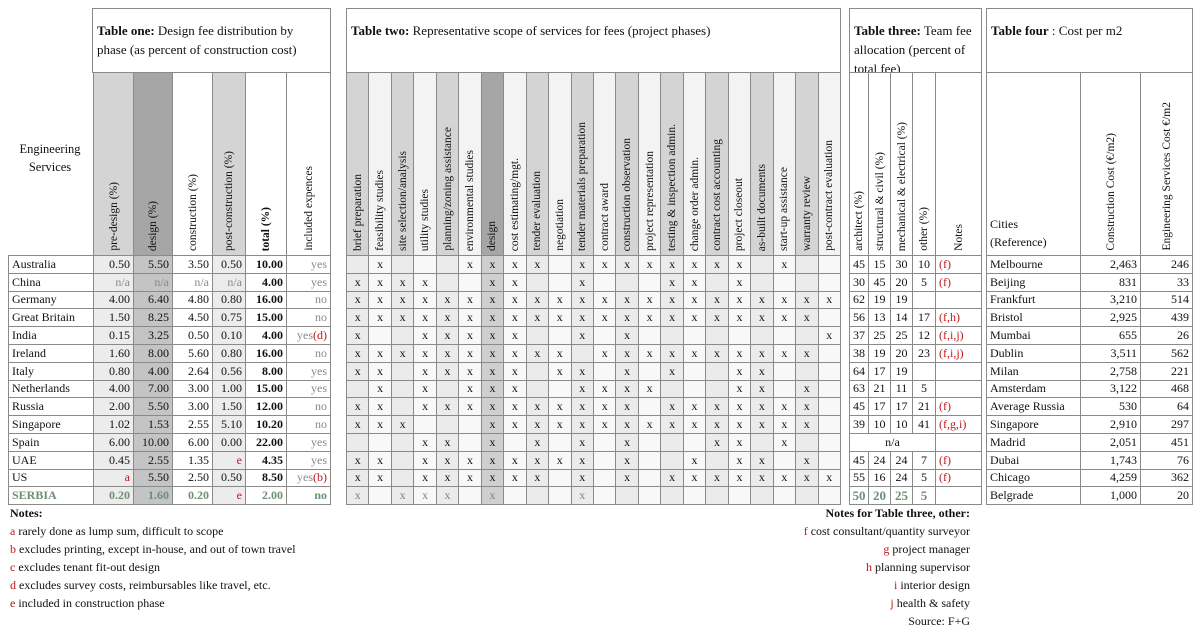  What do you see at coordinates (198, 424) in the screenshot?
I see `value-text: 2.55` at bounding box center [198, 424].